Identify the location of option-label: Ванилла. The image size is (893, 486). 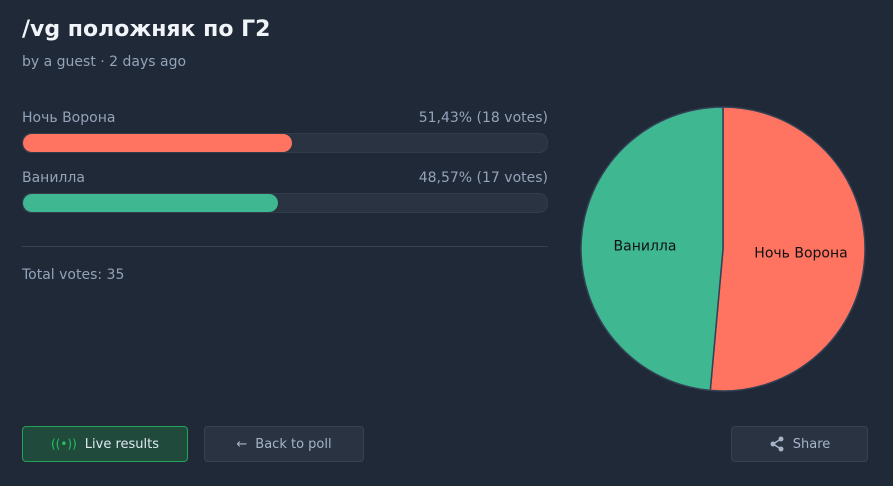
(53, 178).